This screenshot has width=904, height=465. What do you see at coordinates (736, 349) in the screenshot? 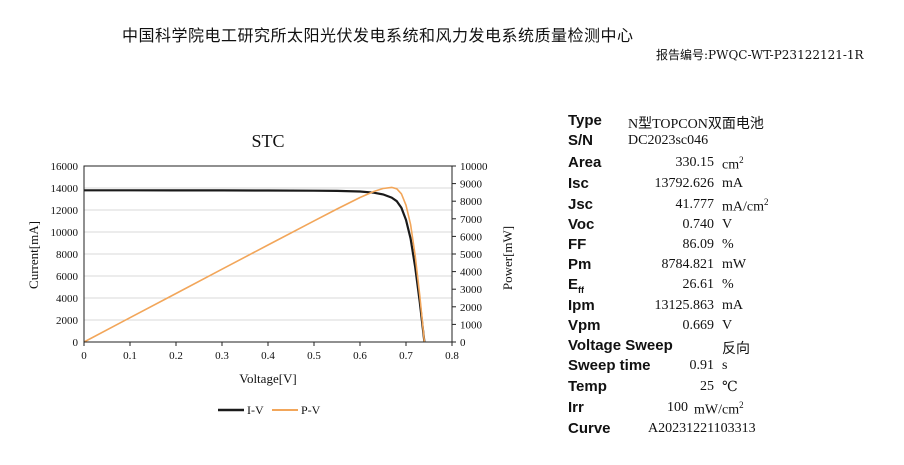
I see `param-sweep-direction-value: 反向` at bounding box center [736, 349].